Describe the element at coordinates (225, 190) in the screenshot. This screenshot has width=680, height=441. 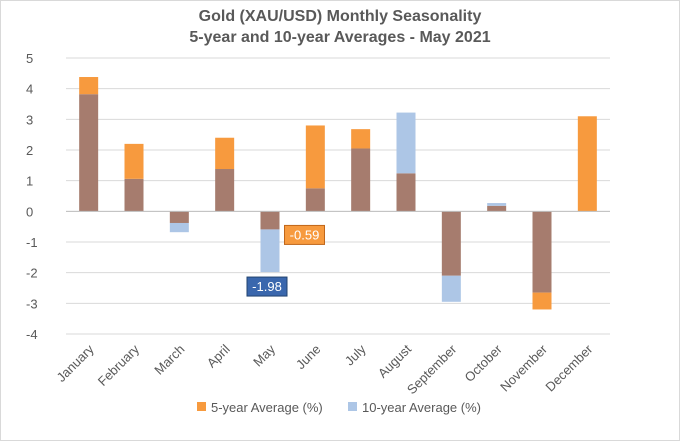
I see `bar-overlap-april` at that location.